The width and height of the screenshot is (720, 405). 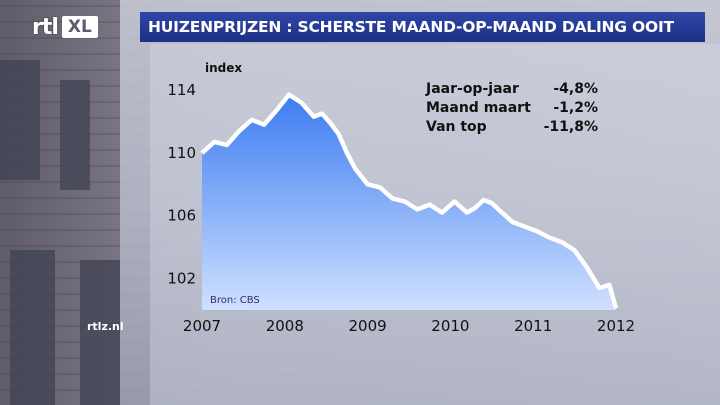 What do you see at coordinates (181, 216) in the screenshot?
I see `y-tick-label: 106` at bounding box center [181, 216].